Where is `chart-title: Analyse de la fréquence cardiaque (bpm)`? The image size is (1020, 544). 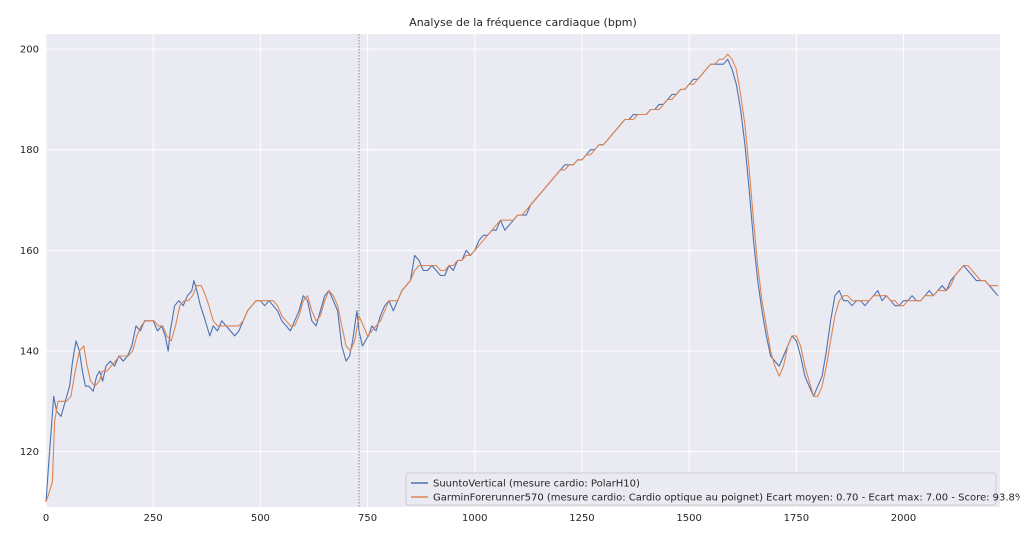 chart-title: Analyse de la fréquence cardiaque (bpm) is located at coordinates (523, 22).